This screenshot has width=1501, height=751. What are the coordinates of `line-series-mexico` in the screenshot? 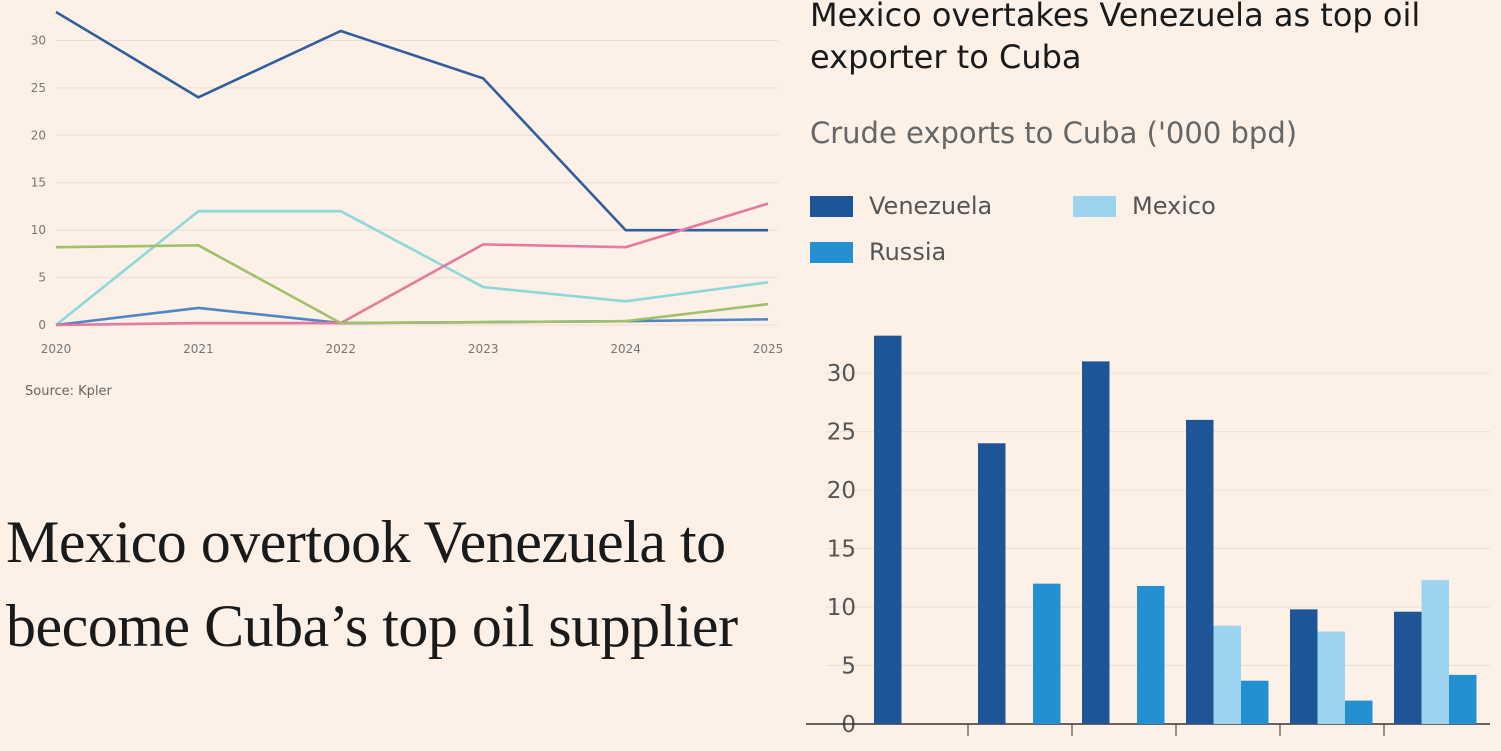 It's located at (412, 268).